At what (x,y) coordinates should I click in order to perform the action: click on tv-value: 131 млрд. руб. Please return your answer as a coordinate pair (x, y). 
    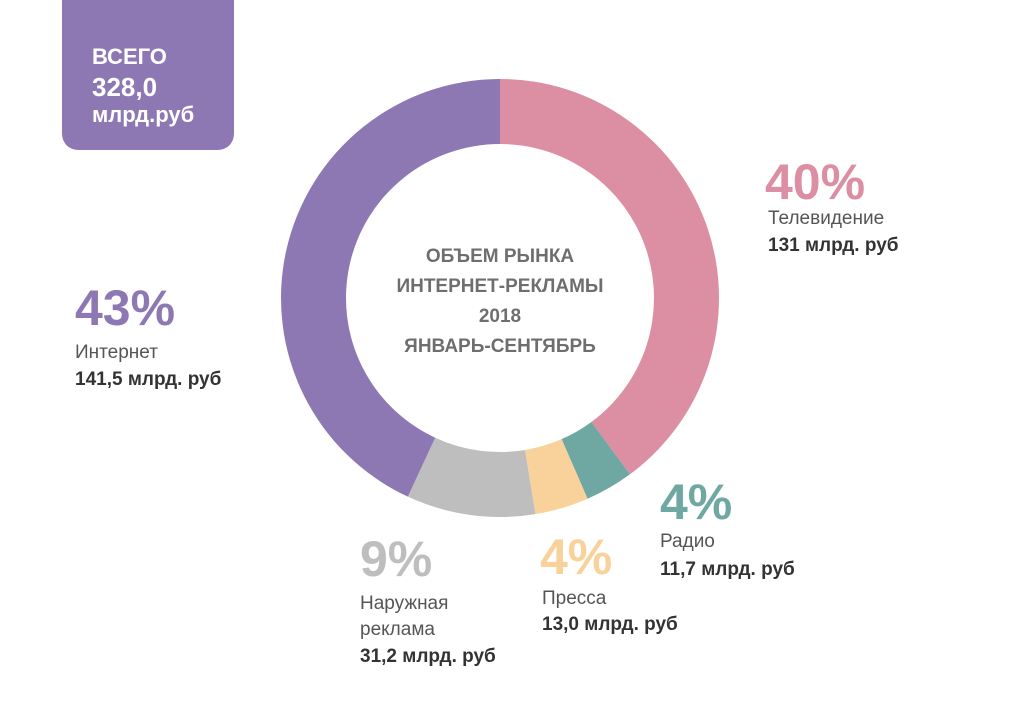
    Looking at the image, I should click on (833, 245).